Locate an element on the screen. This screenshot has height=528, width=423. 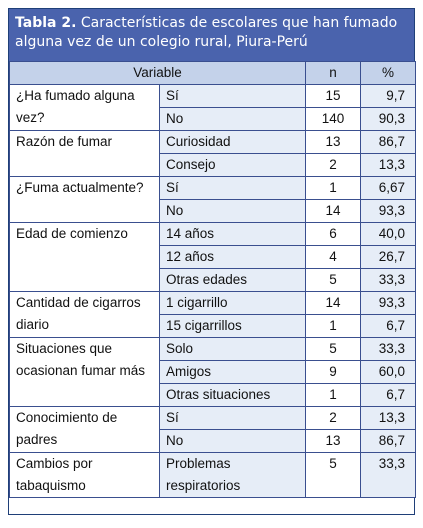
category-label: 12 años is located at coordinates (232, 257).